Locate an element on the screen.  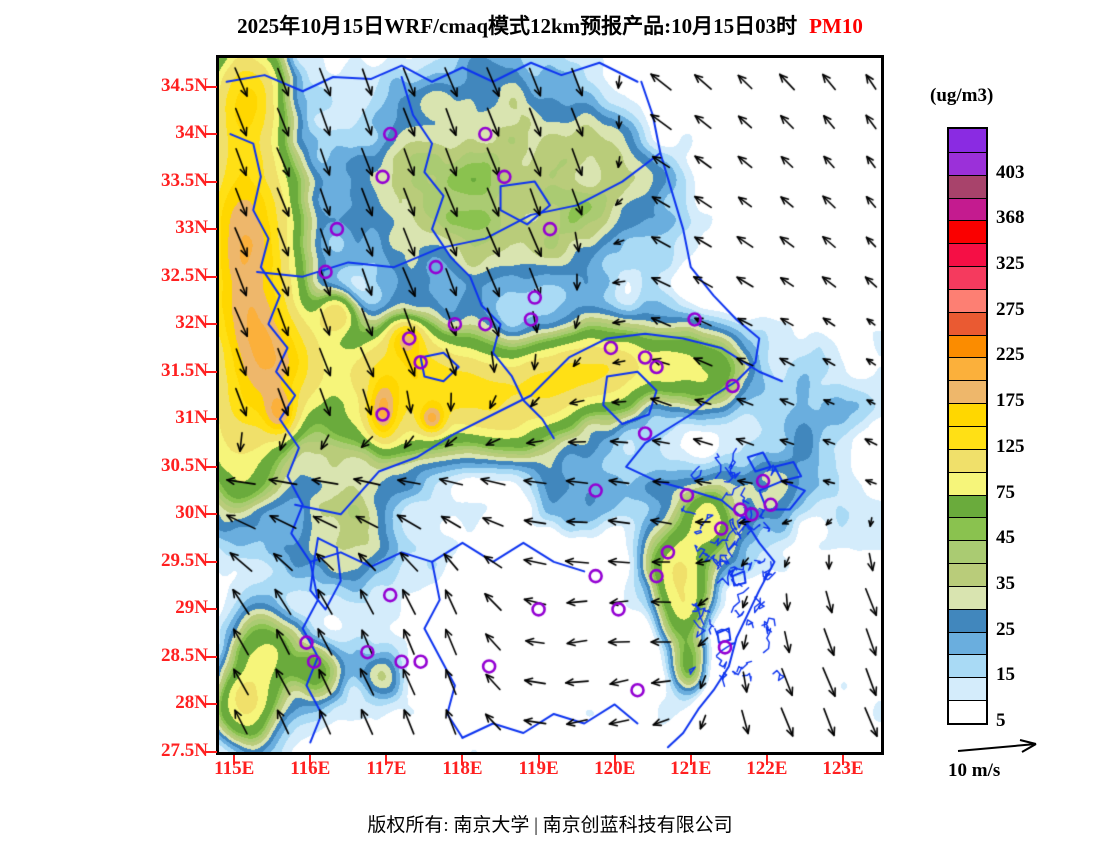
longitude-tick-label: 123E is located at coordinates (843, 768).